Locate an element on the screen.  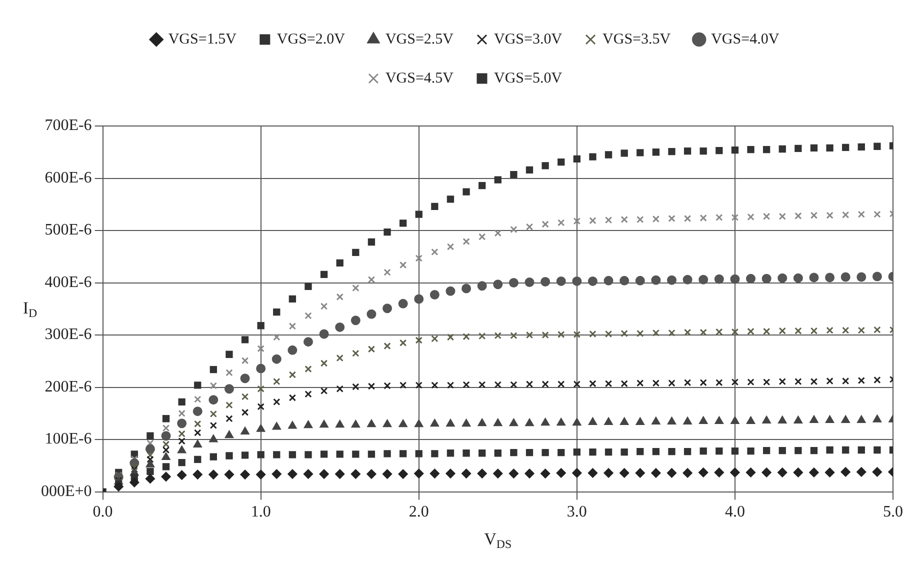
legend-label: VGS=2.5V is located at coordinates (419, 39).